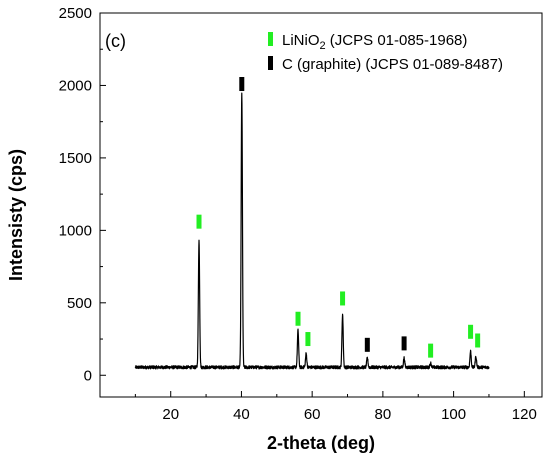 This screenshot has width=550, height=463. I want to click on x-tick-label: 80, so click(383, 414).